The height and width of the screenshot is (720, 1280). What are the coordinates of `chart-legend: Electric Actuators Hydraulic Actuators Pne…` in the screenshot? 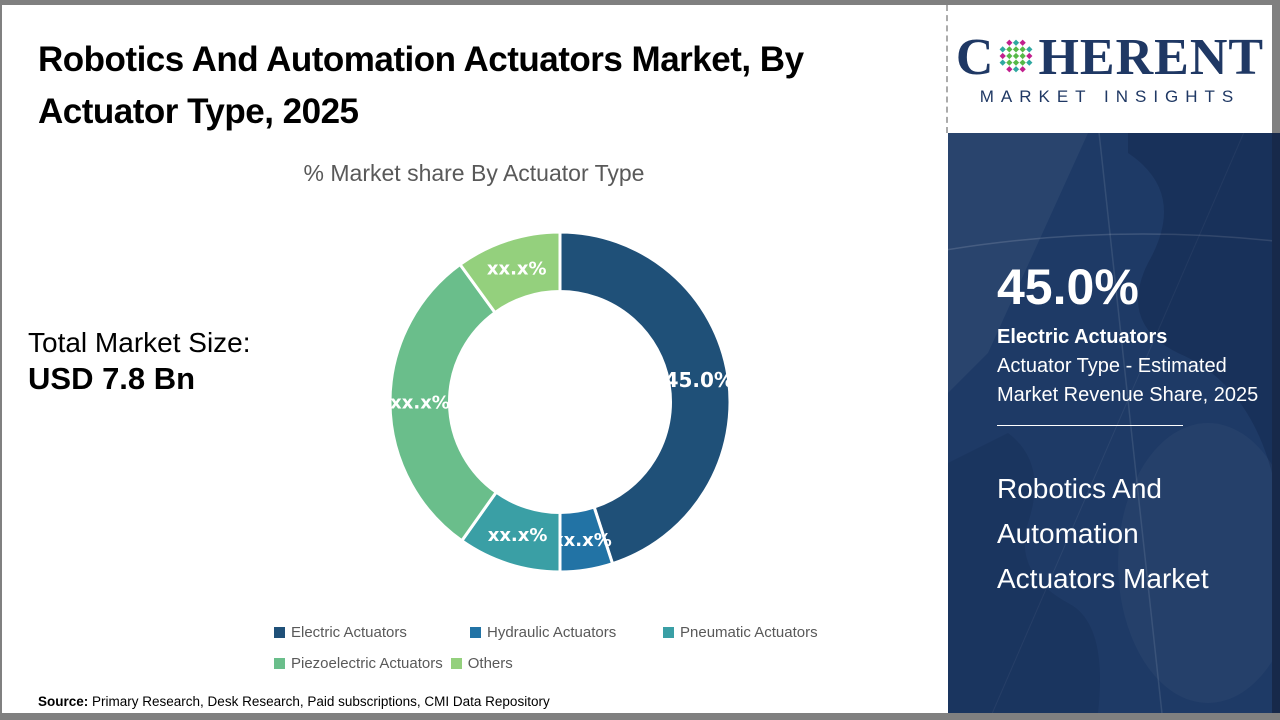 It's located at (546, 648).